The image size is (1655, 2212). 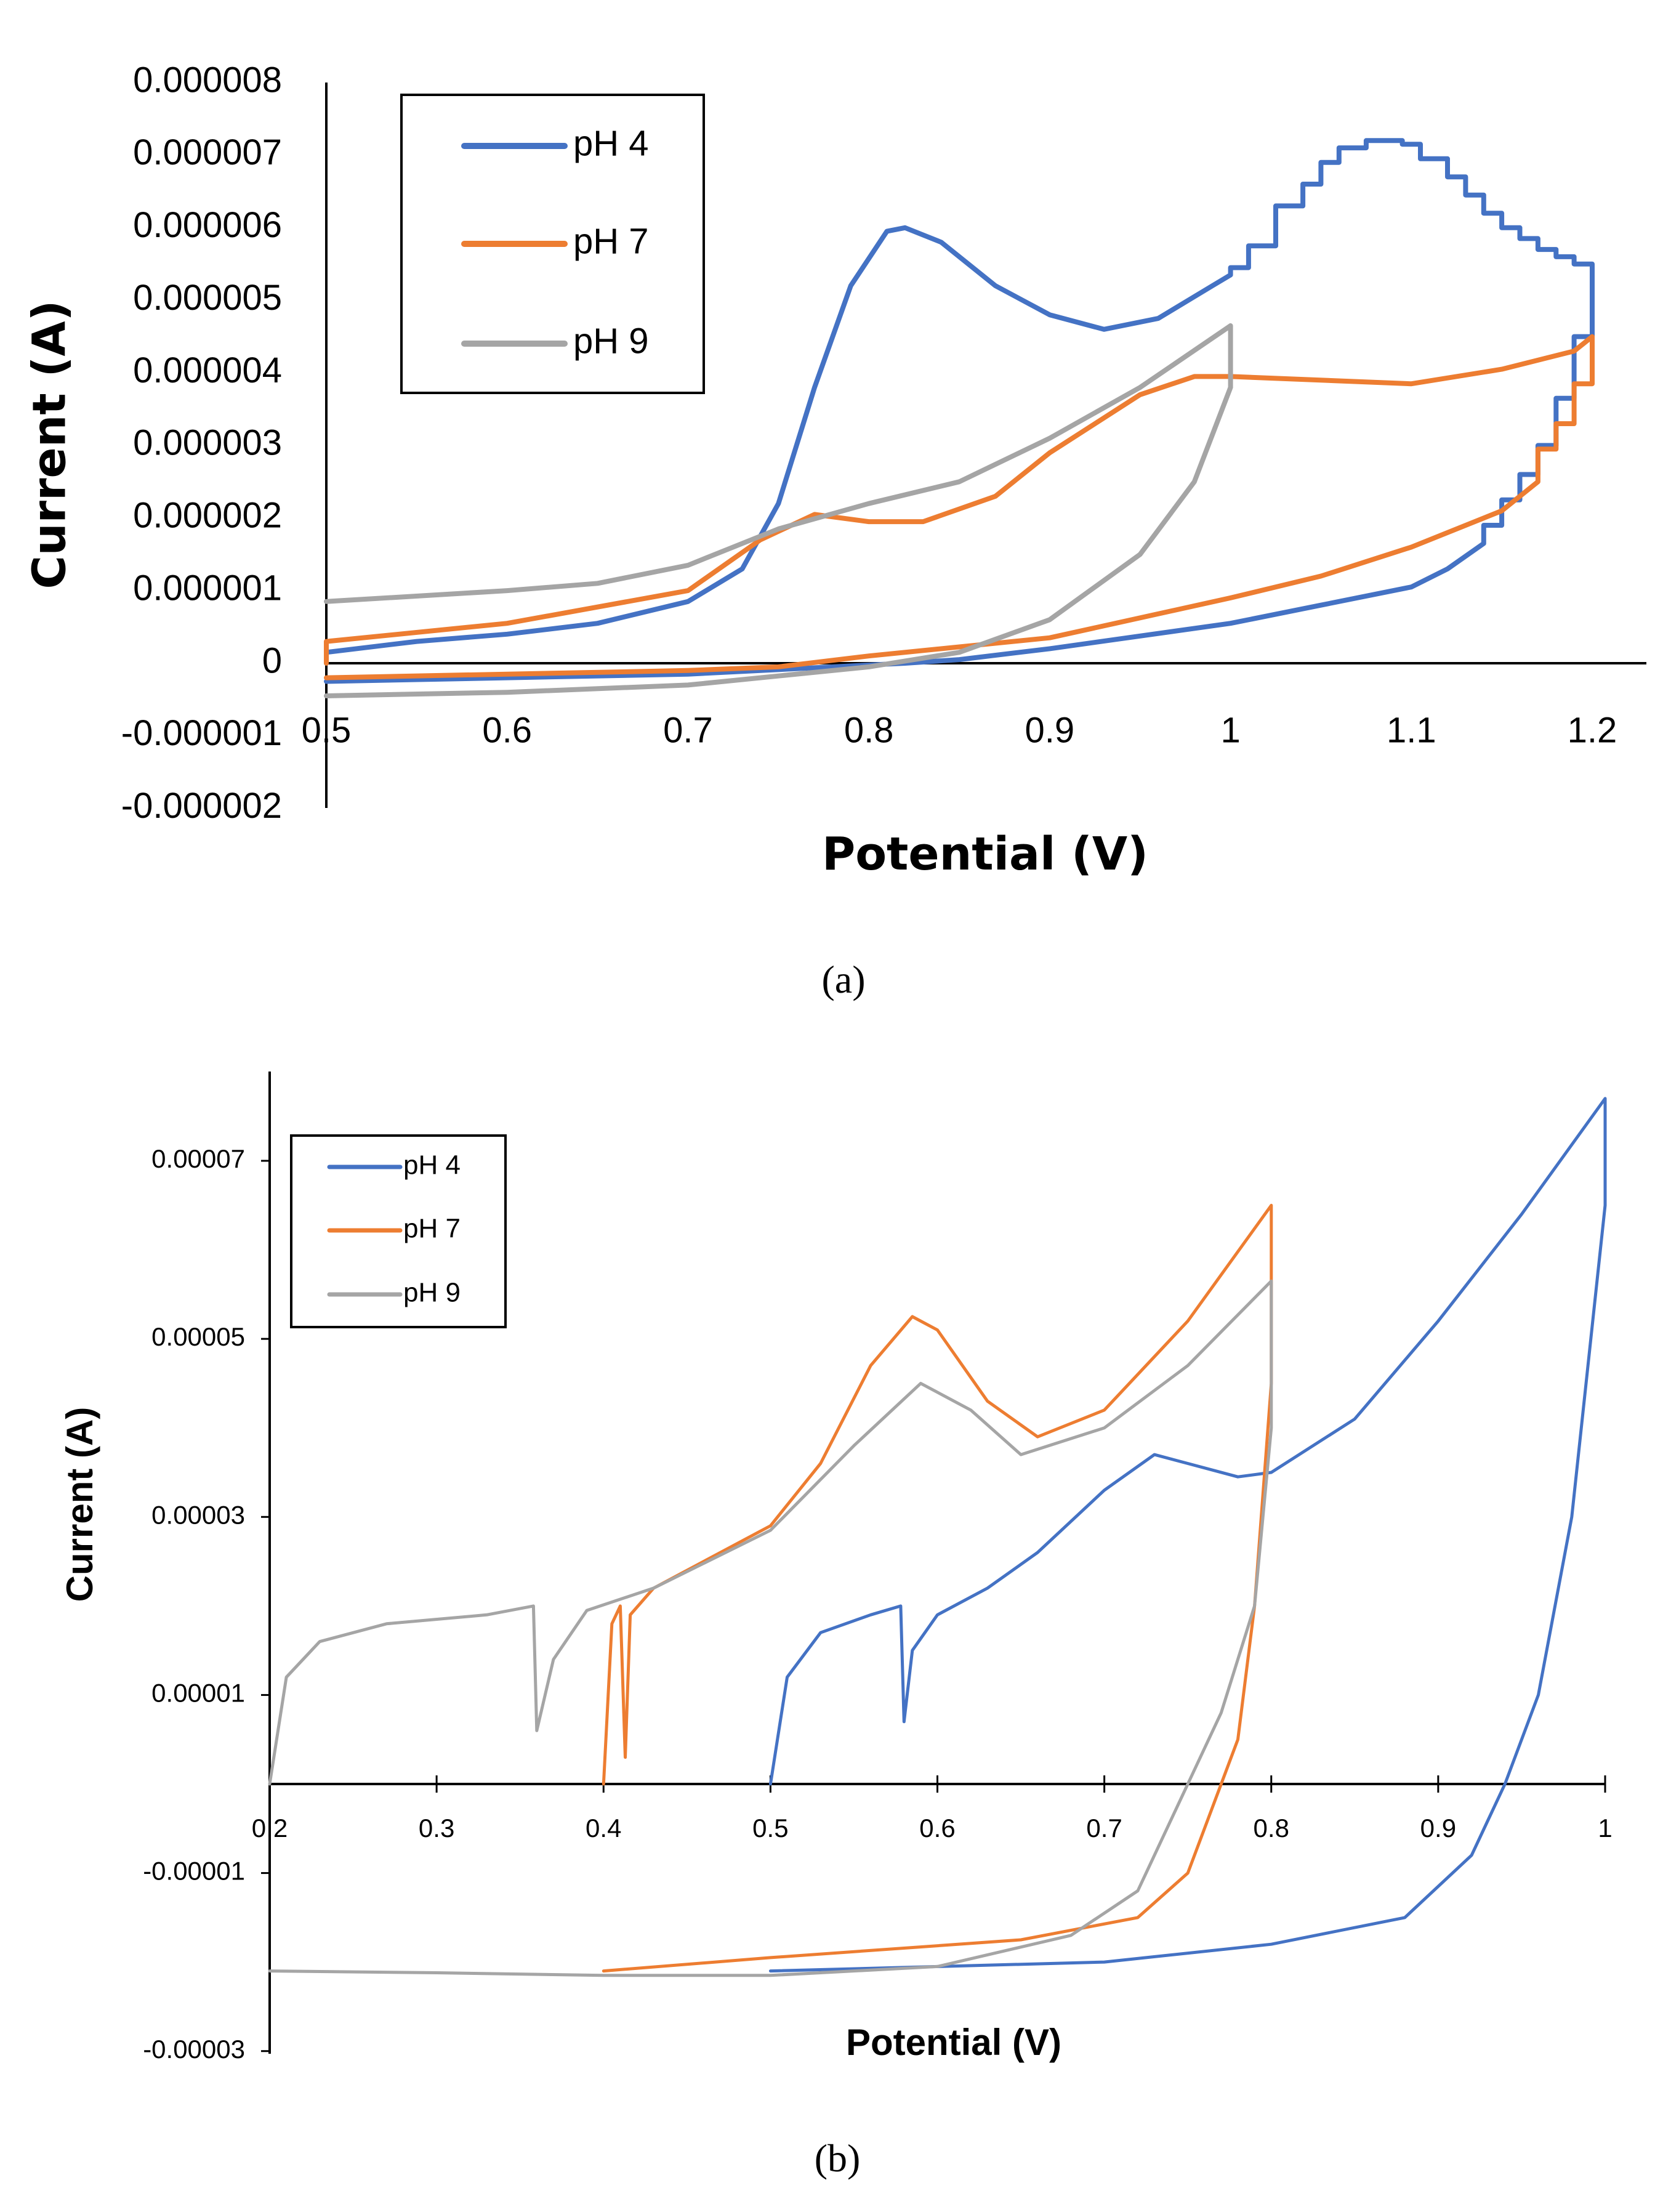 I want to click on y-tick-label: 0, so click(x=272, y=660).